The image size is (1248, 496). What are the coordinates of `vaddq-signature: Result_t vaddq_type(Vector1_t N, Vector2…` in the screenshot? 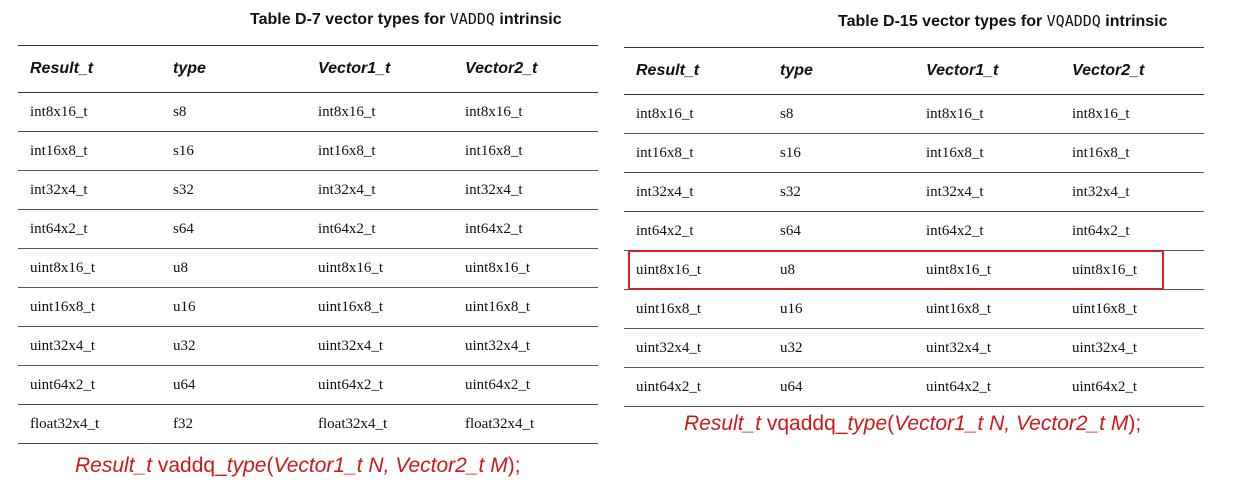 It's located at (298, 466).